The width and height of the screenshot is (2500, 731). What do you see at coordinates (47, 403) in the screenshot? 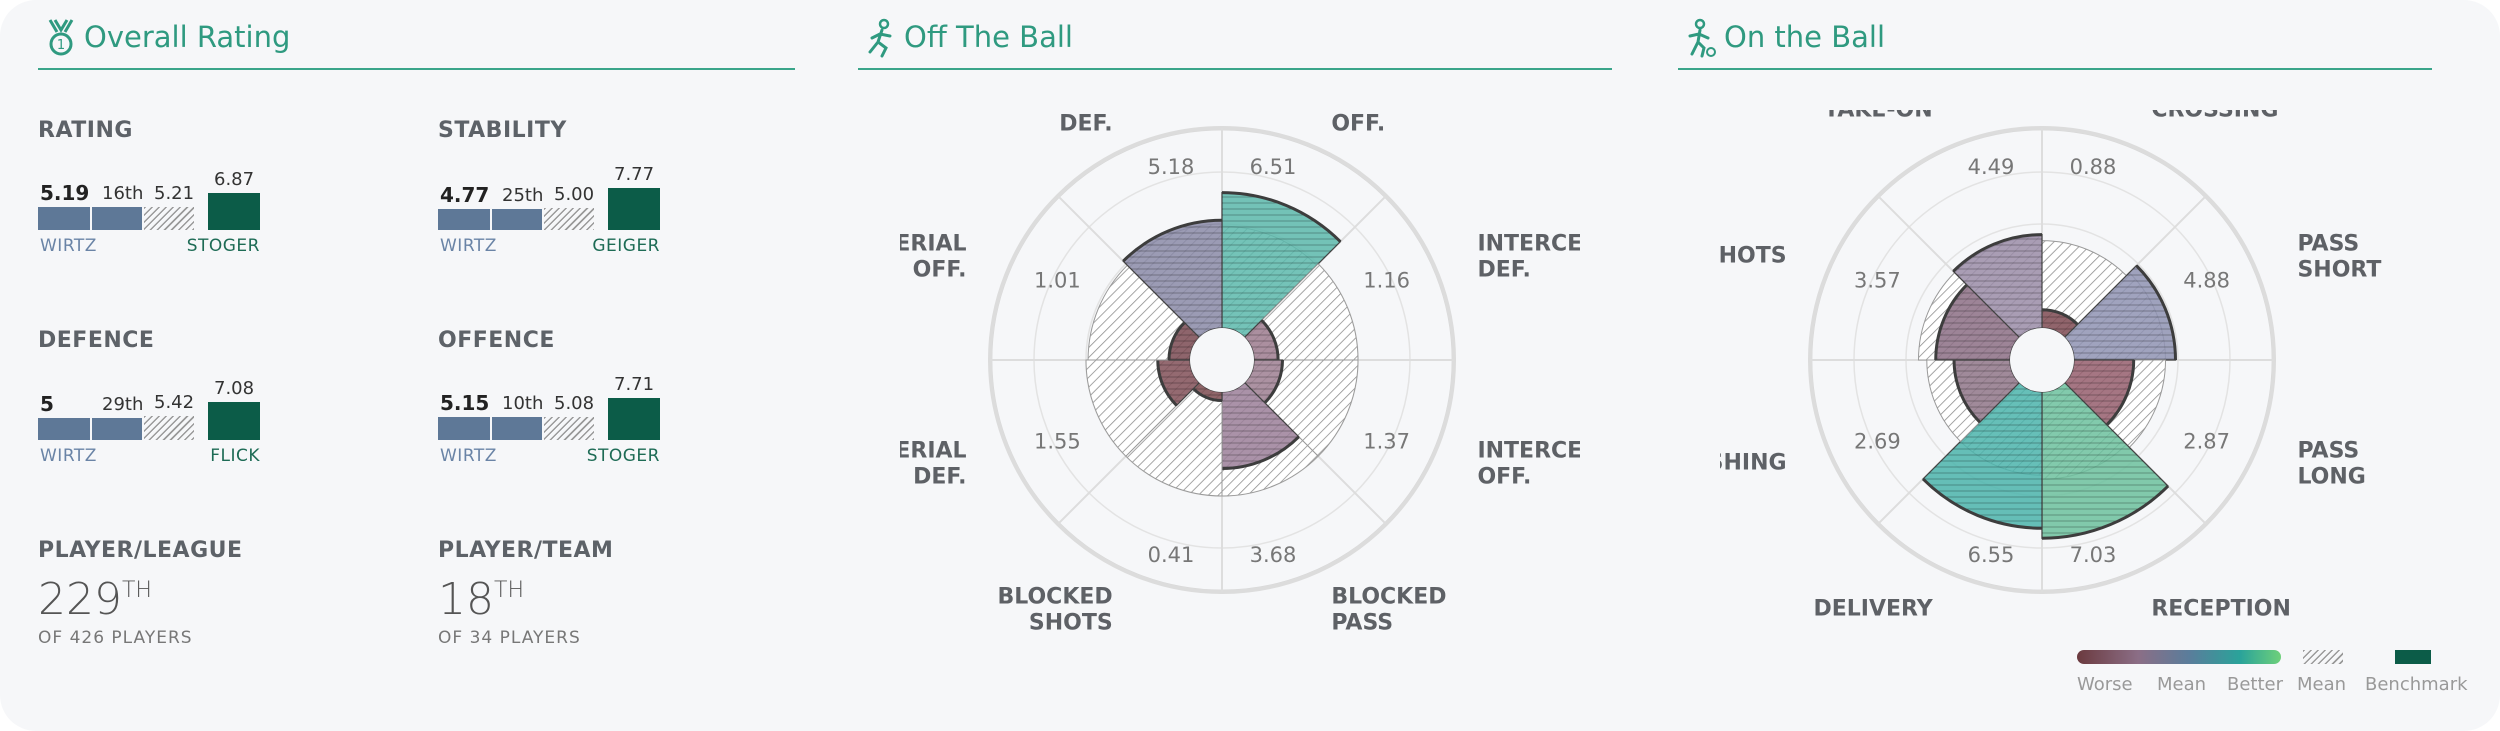
I see `player-value: 5` at bounding box center [47, 403].